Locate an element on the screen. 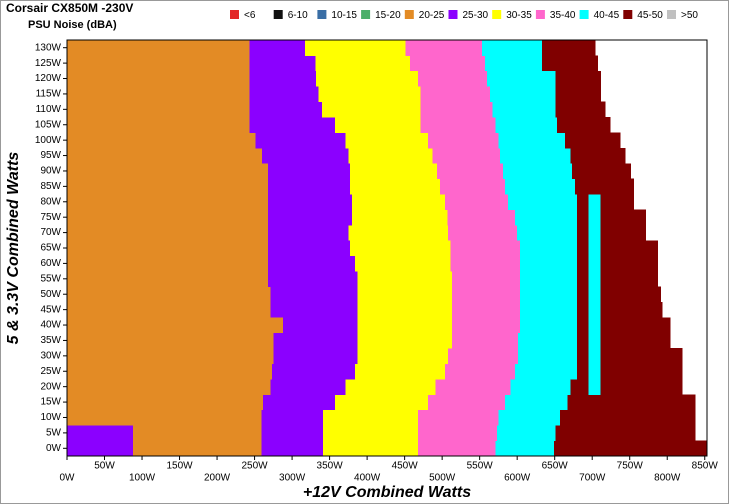 This screenshot has height=504, width=729. x-tick-label: 300W is located at coordinates (292, 478).